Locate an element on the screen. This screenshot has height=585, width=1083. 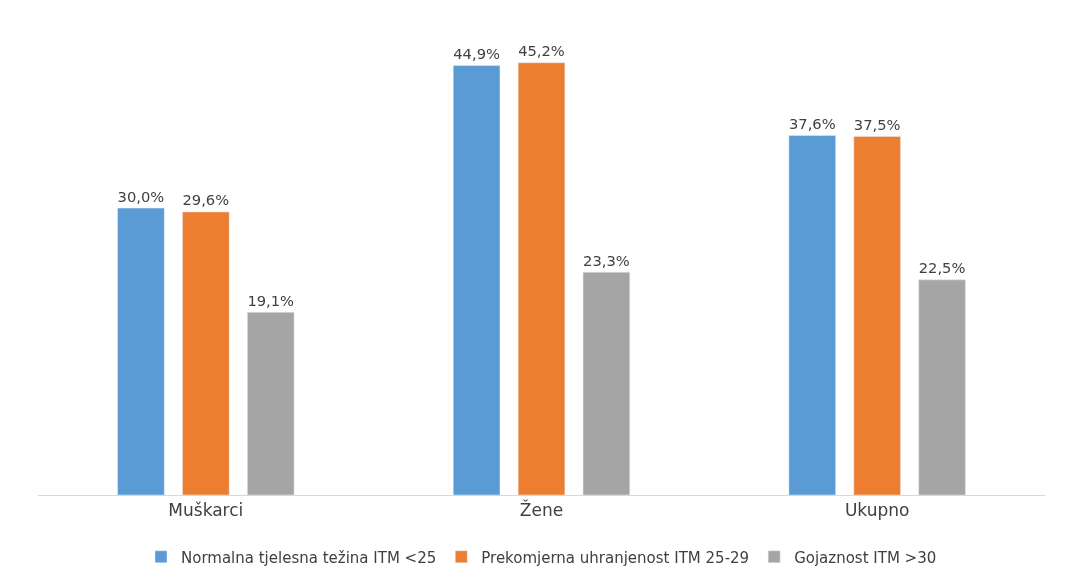
data-label: 29,6% is located at coordinates (206, 200).